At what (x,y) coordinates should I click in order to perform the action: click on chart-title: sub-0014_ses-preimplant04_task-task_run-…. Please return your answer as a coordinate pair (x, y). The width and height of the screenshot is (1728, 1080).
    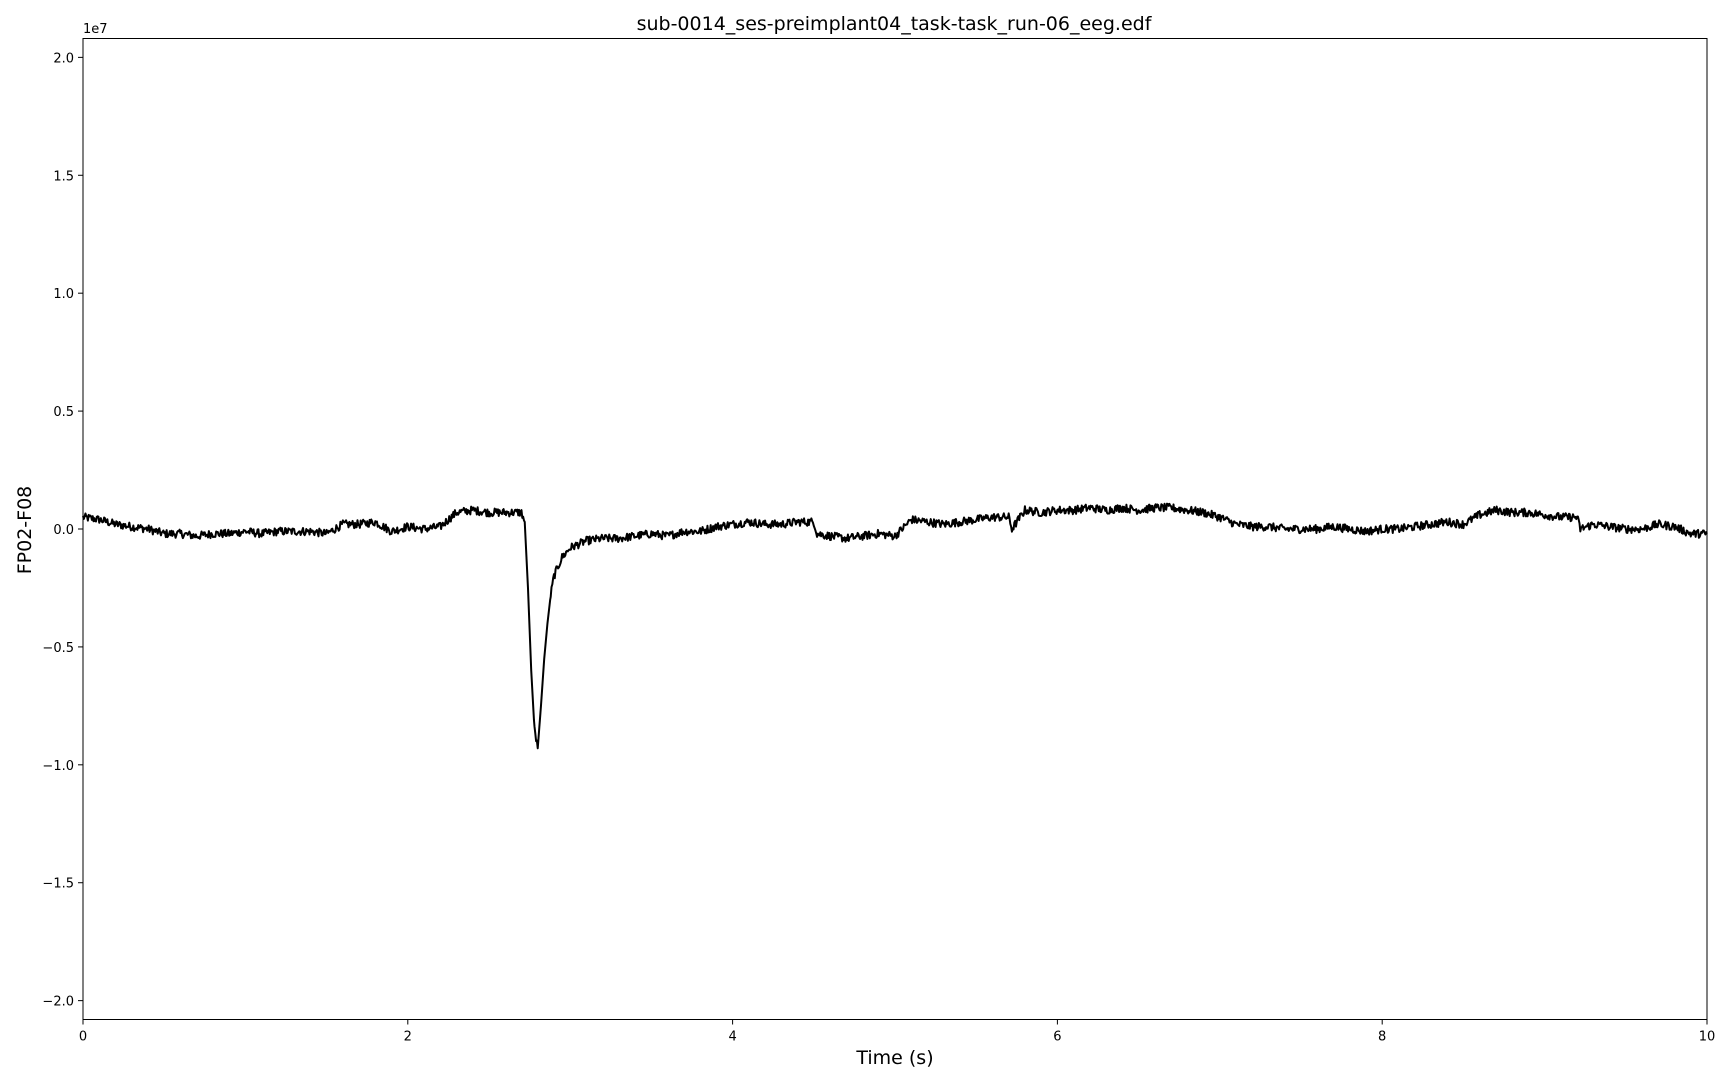
    Looking at the image, I should click on (895, 24).